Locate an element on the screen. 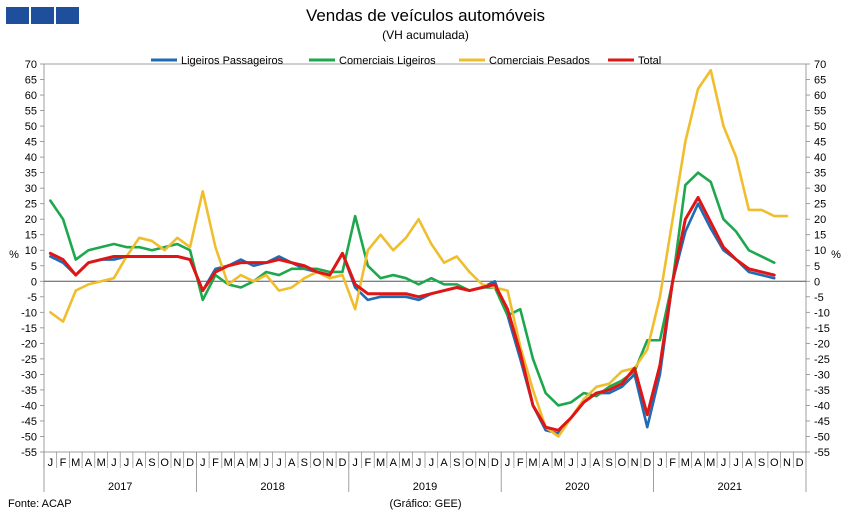  y-axis-label-left: % is located at coordinates (14, 255).